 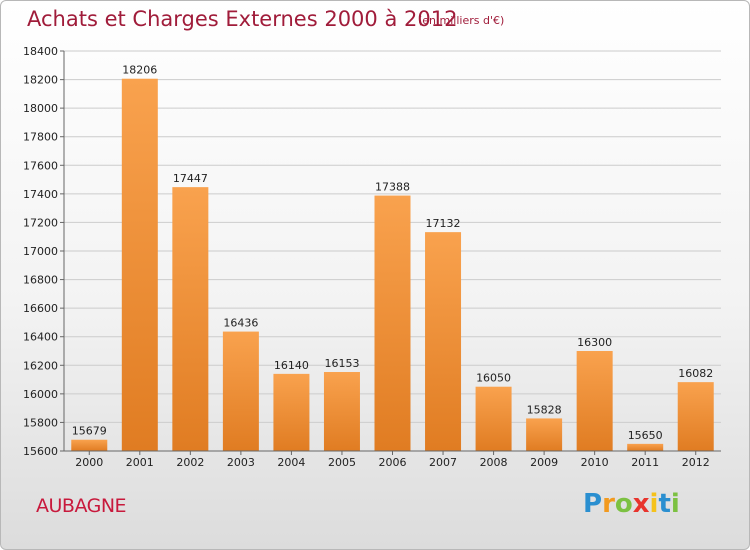 What do you see at coordinates (190, 178) in the screenshot?
I see `bar-value-label: 17447` at bounding box center [190, 178].